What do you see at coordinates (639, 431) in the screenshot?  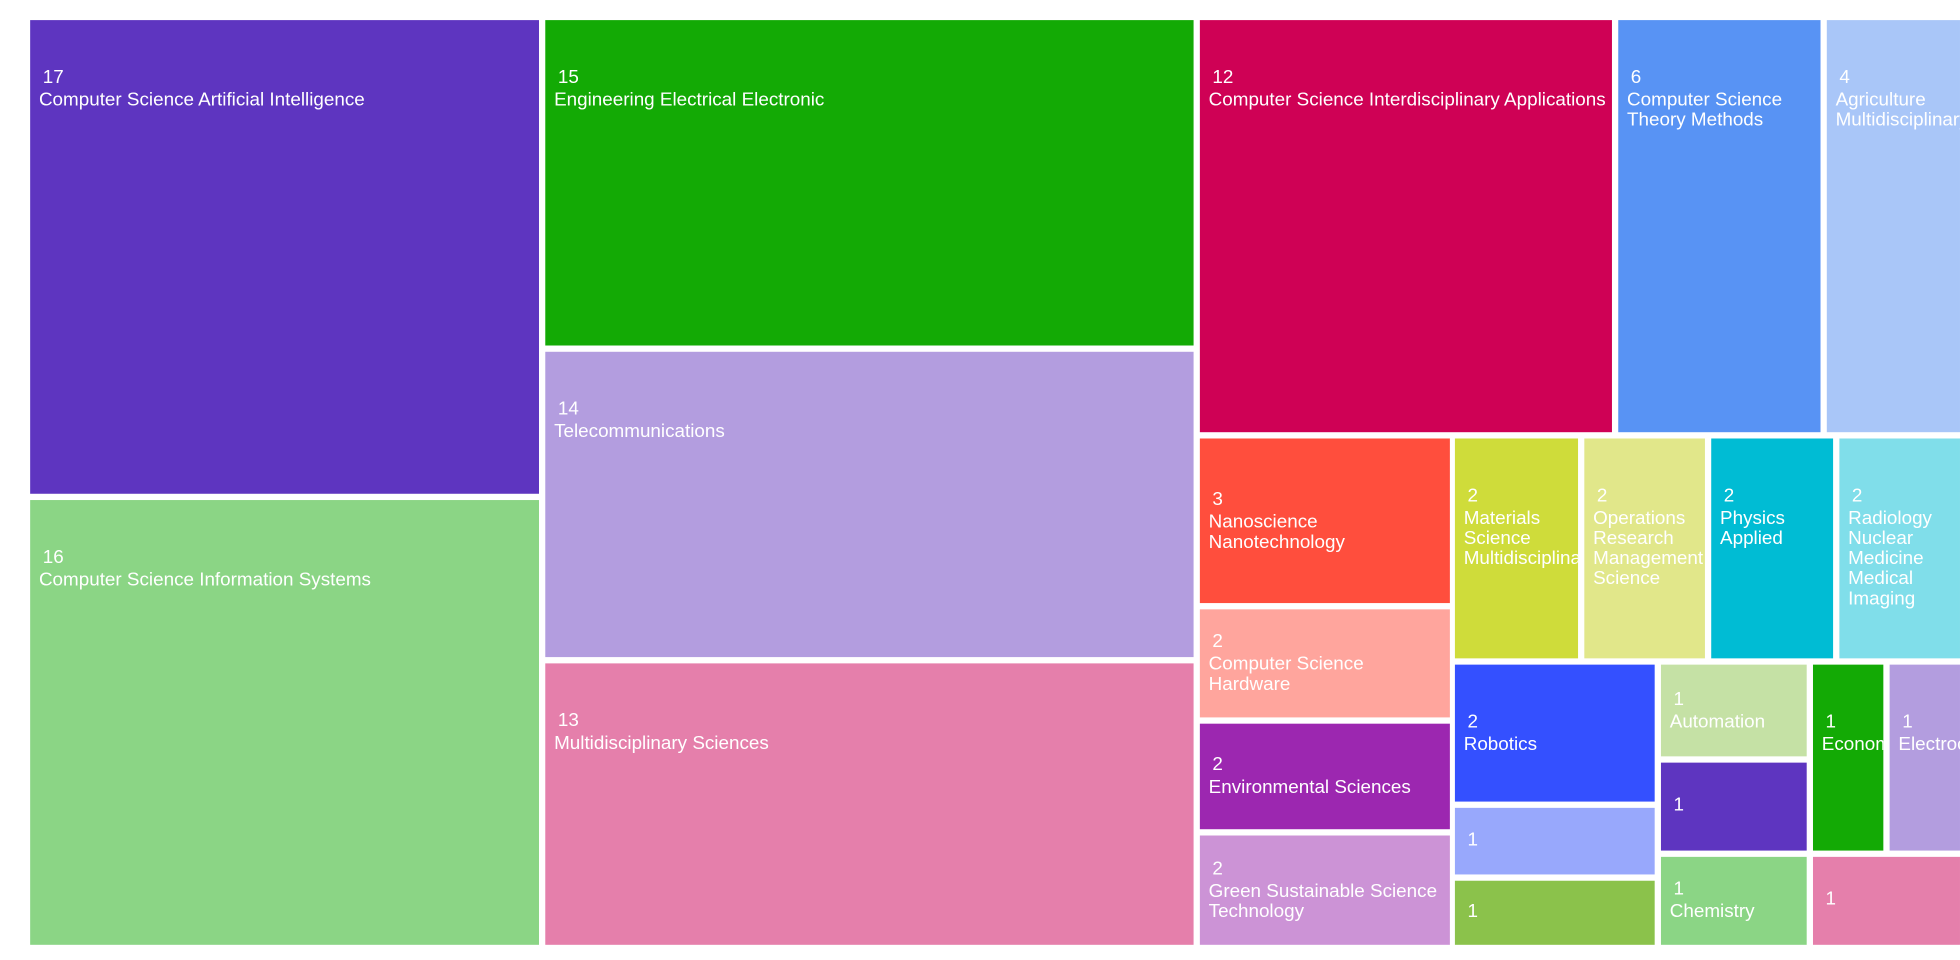 I see `cell-label: Telecommunications` at bounding box center [639, 431].